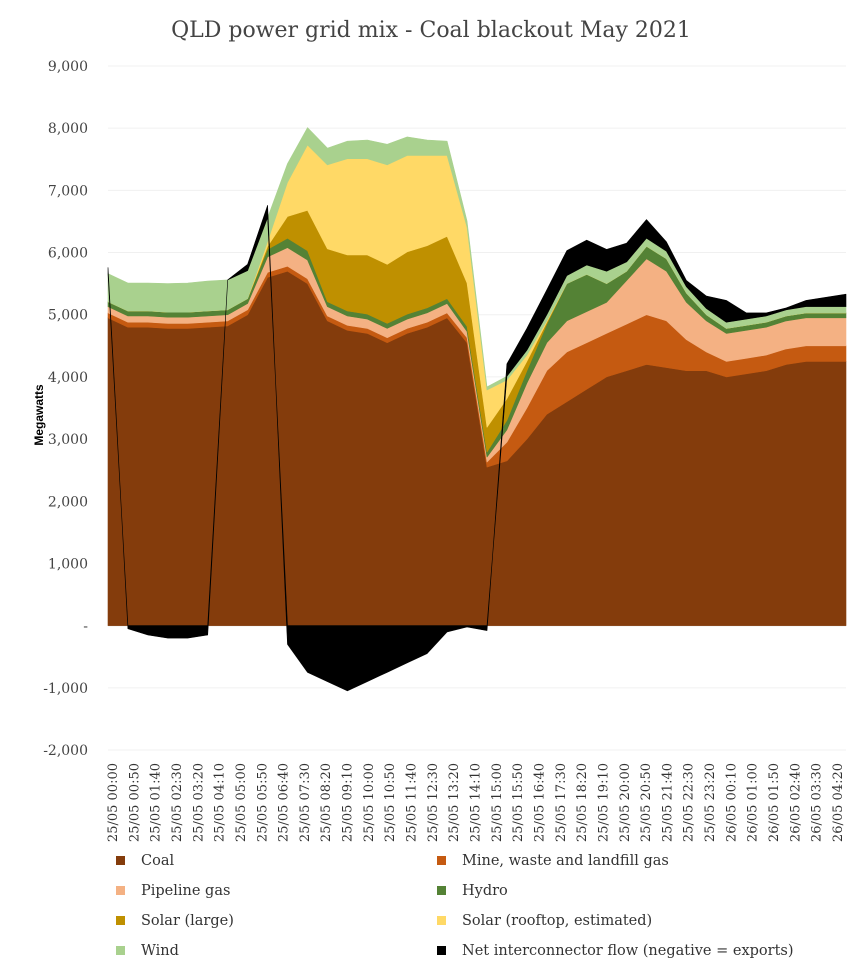 Image resolution: width=863 pixels, height=975 pixels. What do you see at coordinates (68, 316) in the screenshot?
I see `y-tick-label: 5,000` at bounding box center [68, 316].